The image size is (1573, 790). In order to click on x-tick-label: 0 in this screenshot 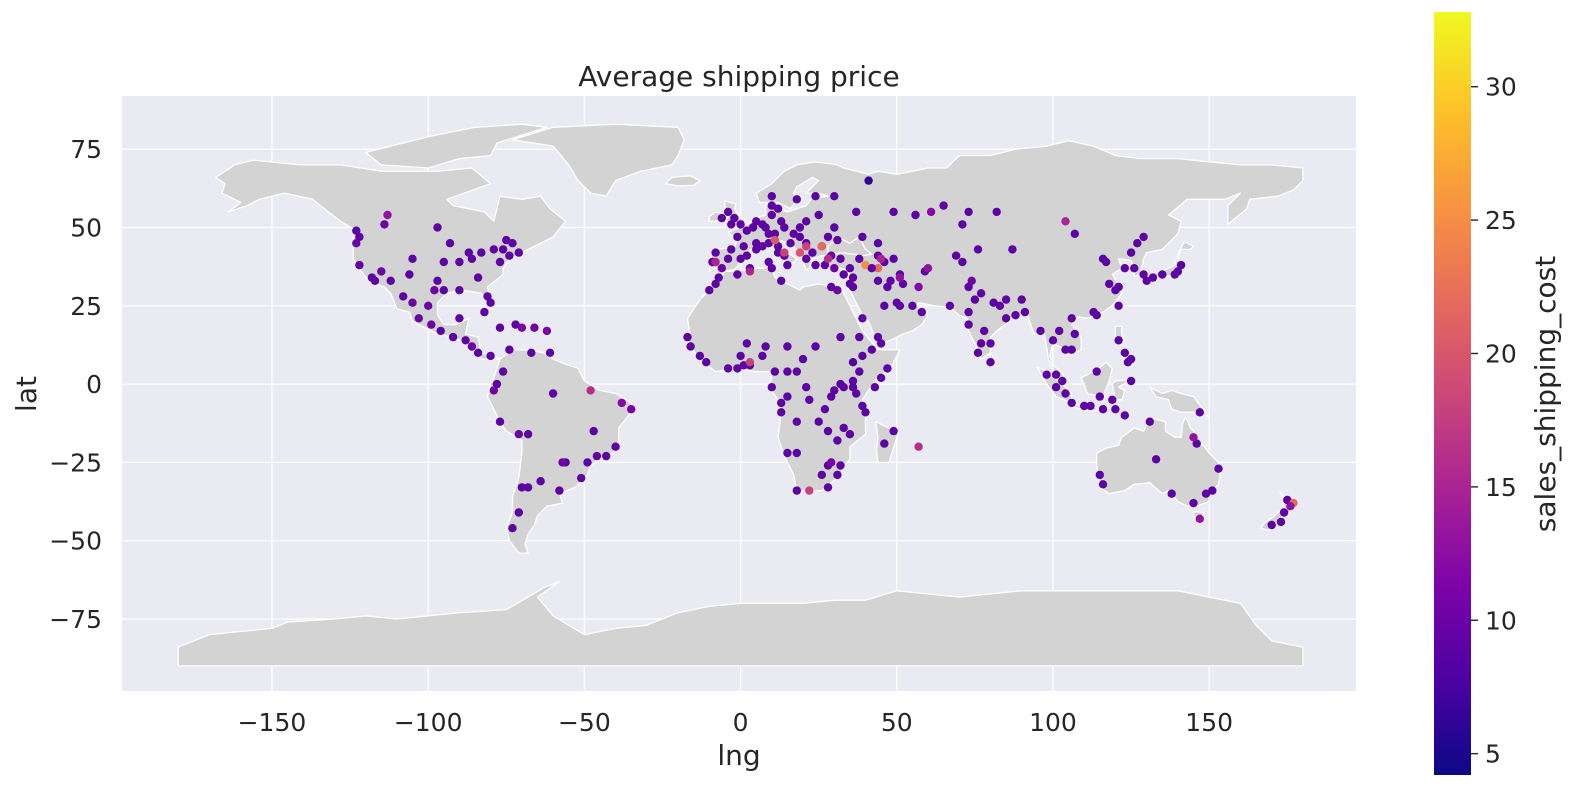, I will do `click(741, 722)`.